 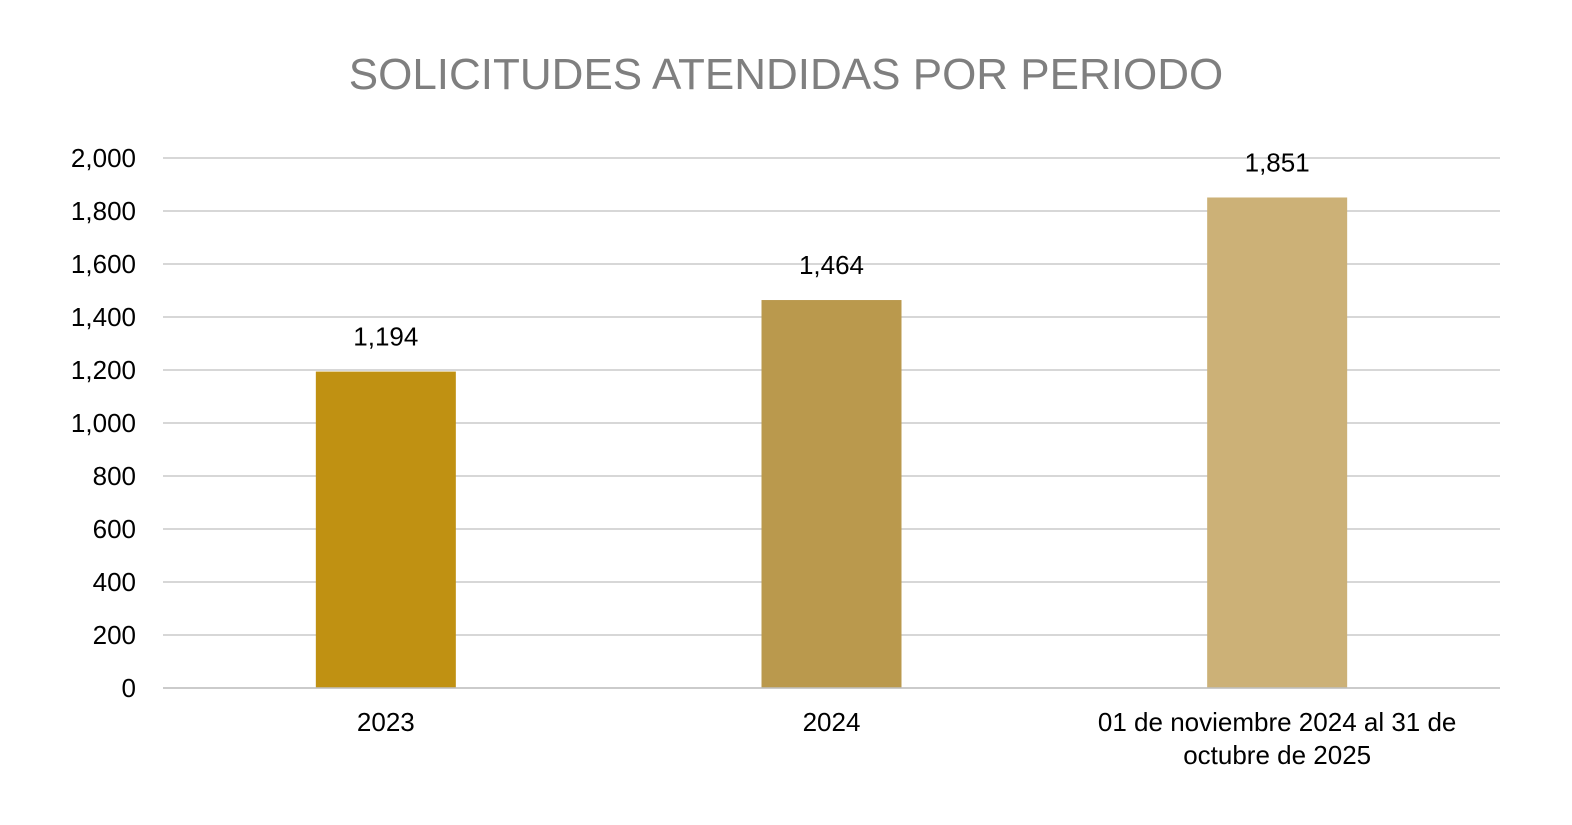 I want to click on x-tick-label: 01 de noviembre 2024 al 31 de, so click(x=1277, y=722).